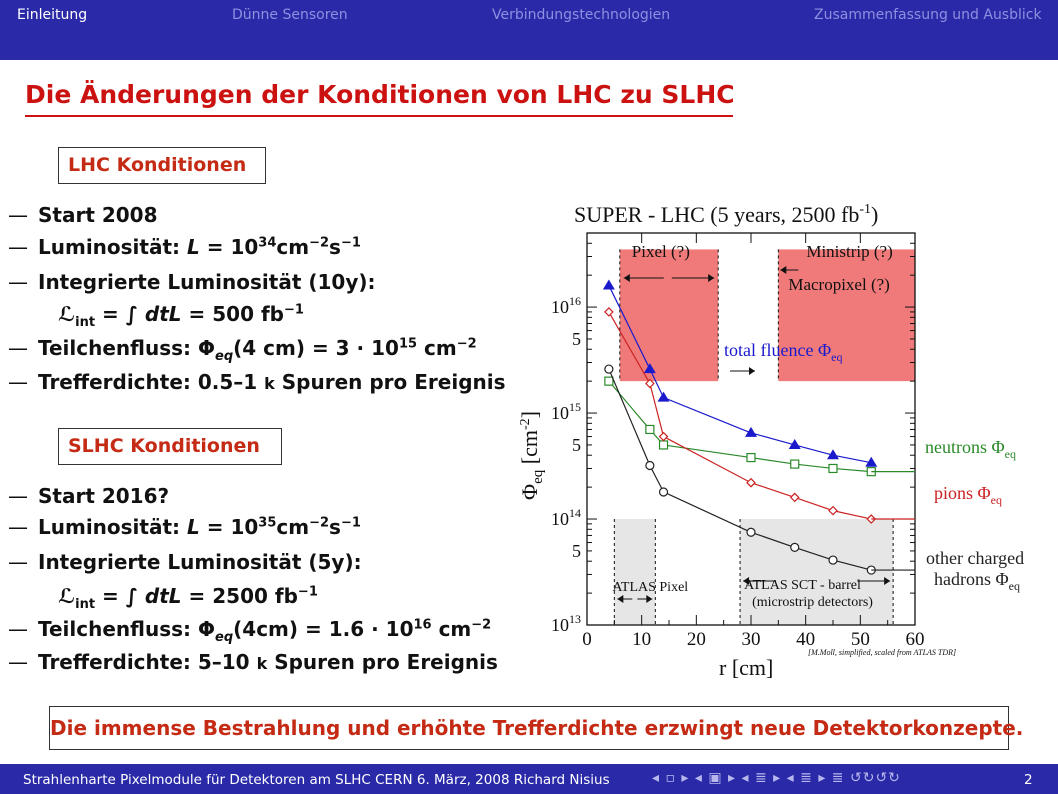 The width and height of the screenshot is (1058, 794). What do you see at coordinates (422, 625) in the screenshot?
I see `slhc-flux-exp: 16` at bounding box center [422, 625].